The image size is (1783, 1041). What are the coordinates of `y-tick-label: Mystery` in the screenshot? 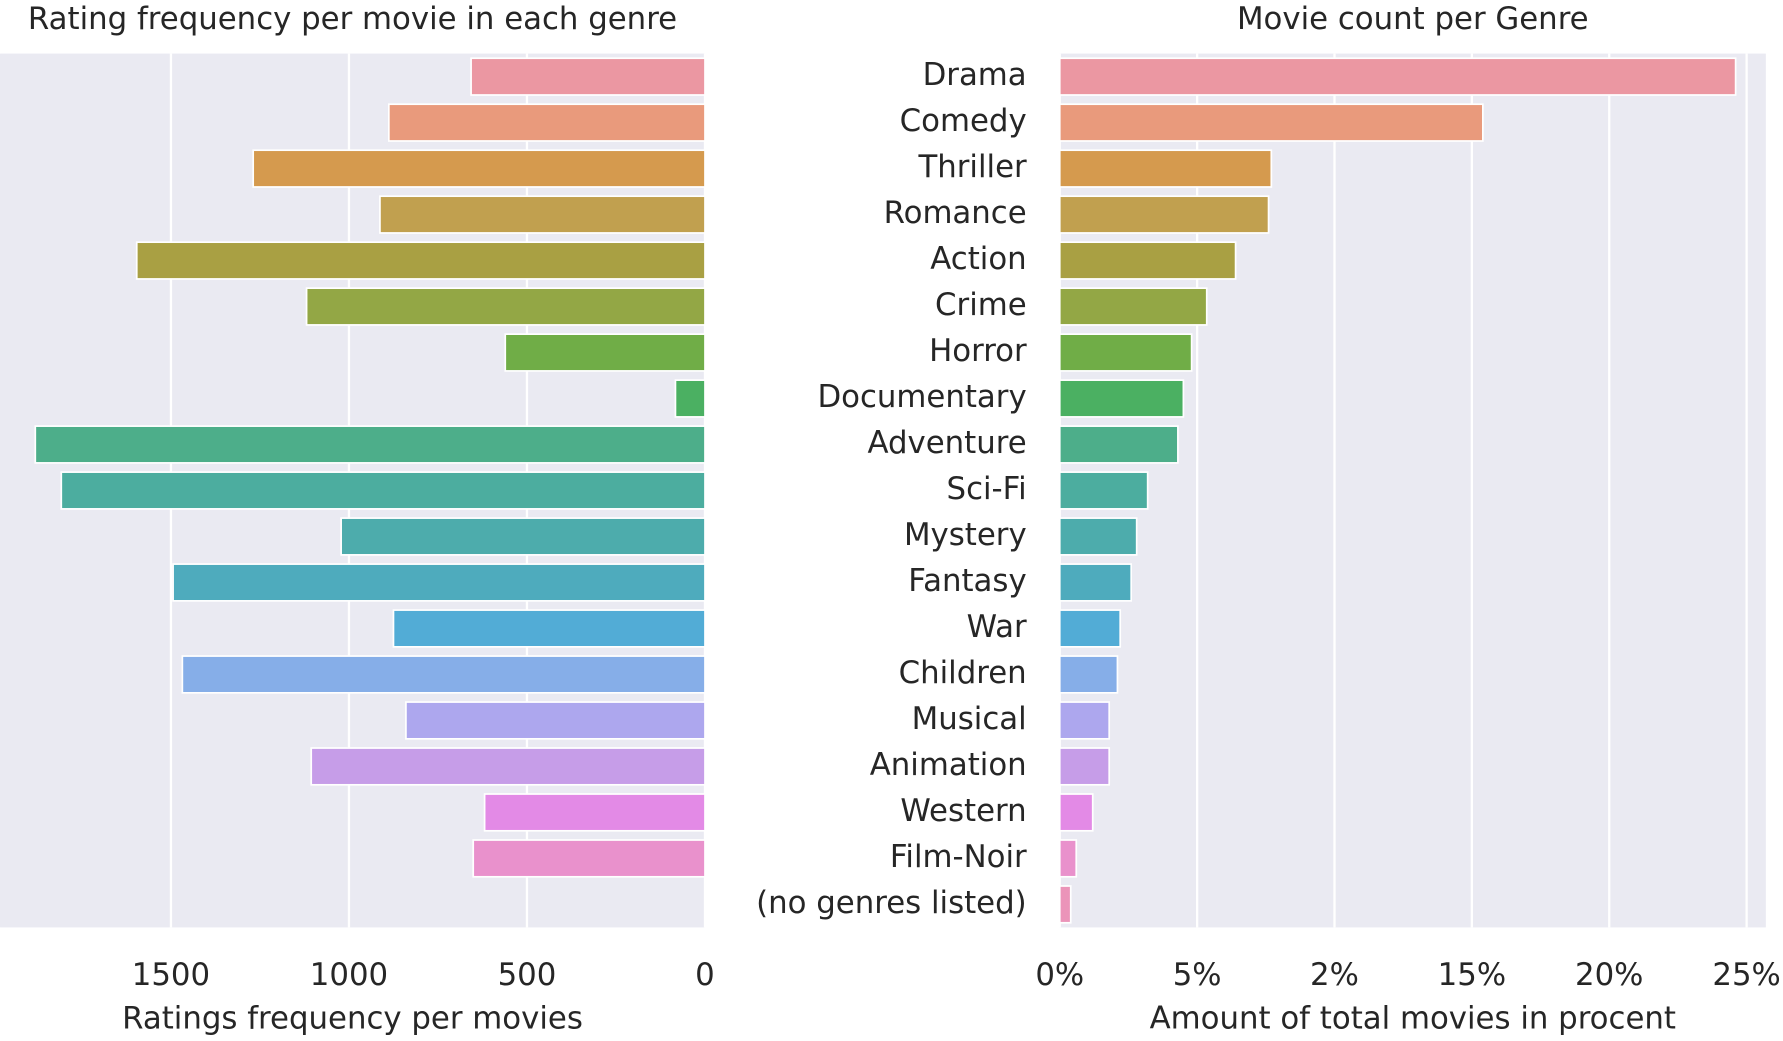 It's located at (965, 535).